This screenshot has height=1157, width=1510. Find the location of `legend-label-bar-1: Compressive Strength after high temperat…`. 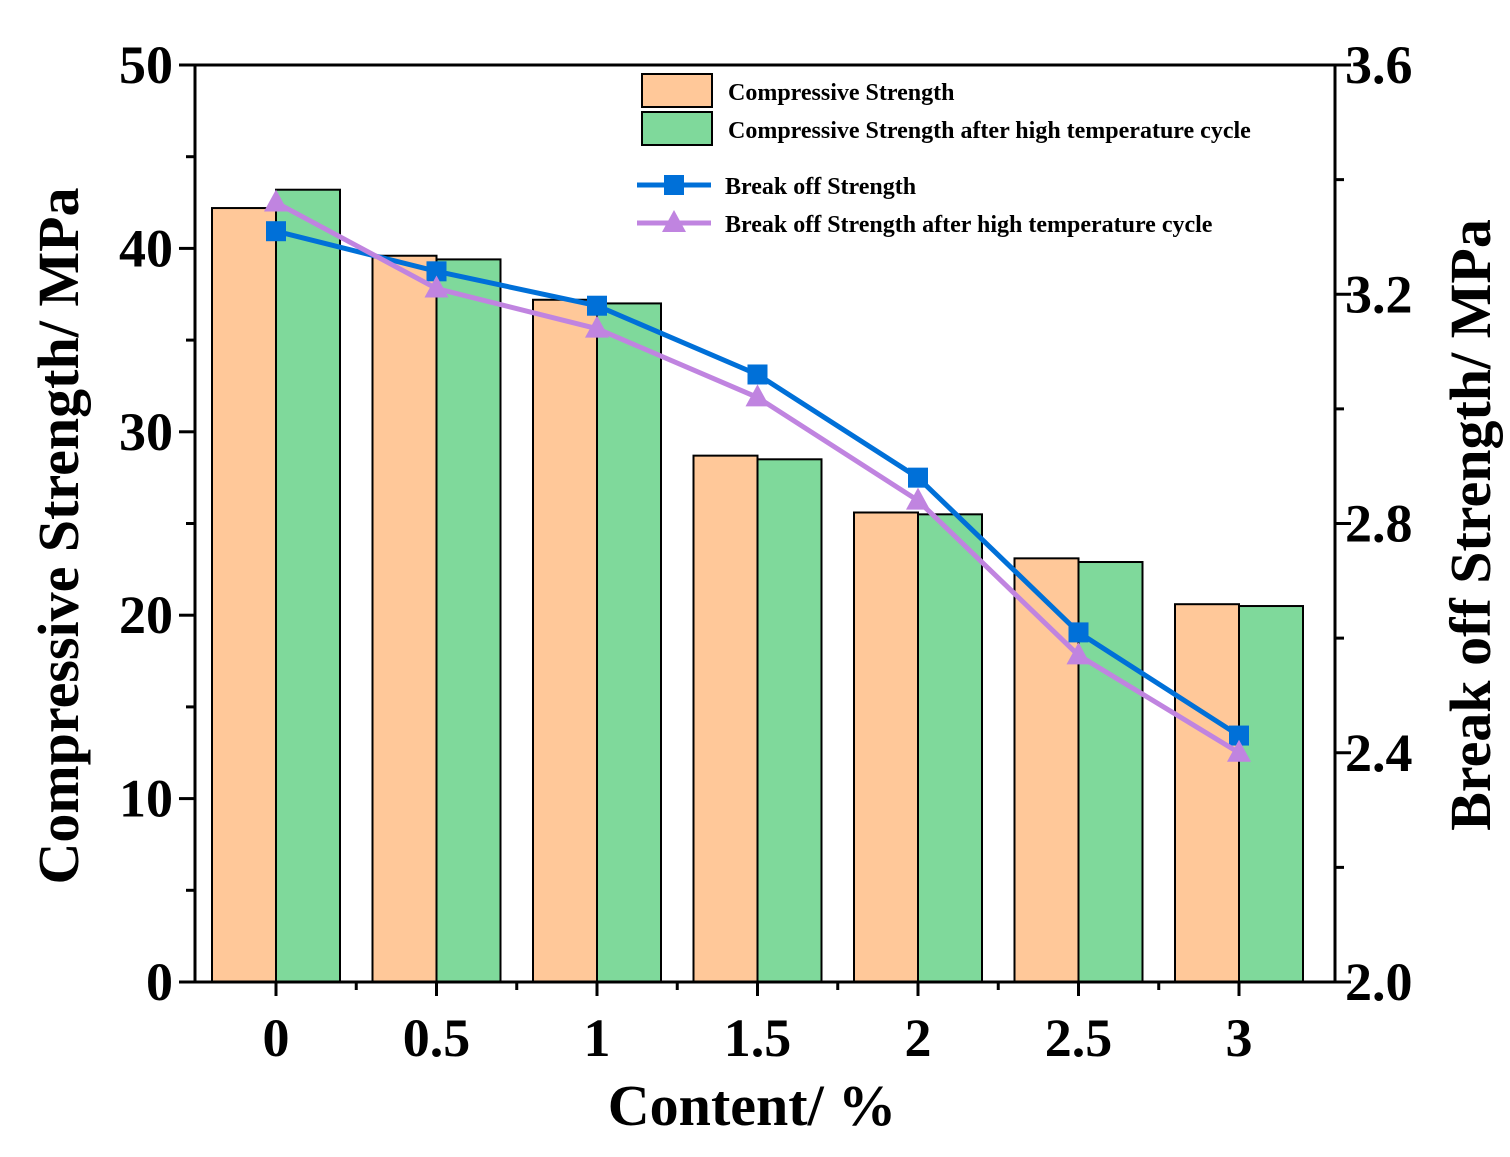

legend-label-bar-1: Compressive Strength after high temperat… is located at coordinates (989, 131).